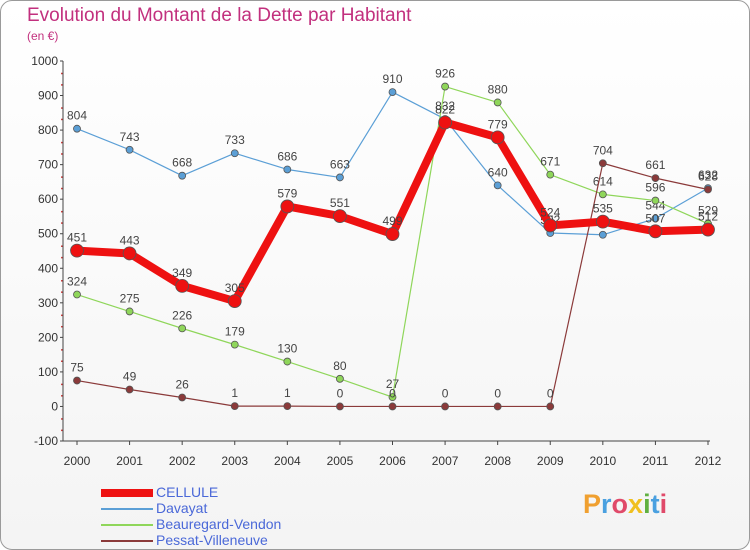 The width and height of the screenshot is (750, 550). What do you see at coordinates (655, 188) in the screenshot?
I see `data-label-beauregard-vendon: 596` at bounding box center [655, 188].